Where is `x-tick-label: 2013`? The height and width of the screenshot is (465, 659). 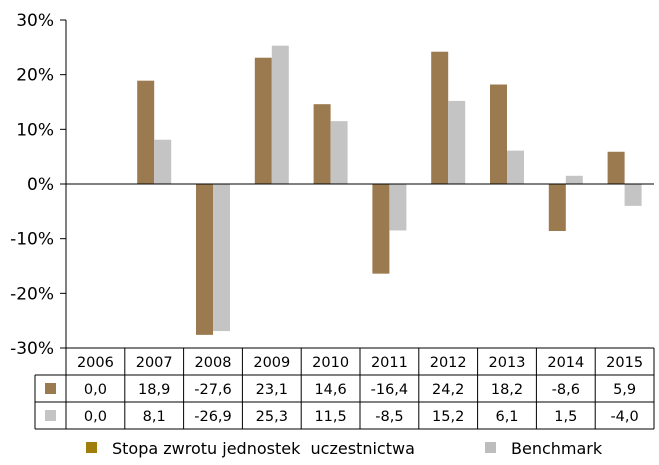 x-tick-label: 2013 is located at coordinates (507, 363).